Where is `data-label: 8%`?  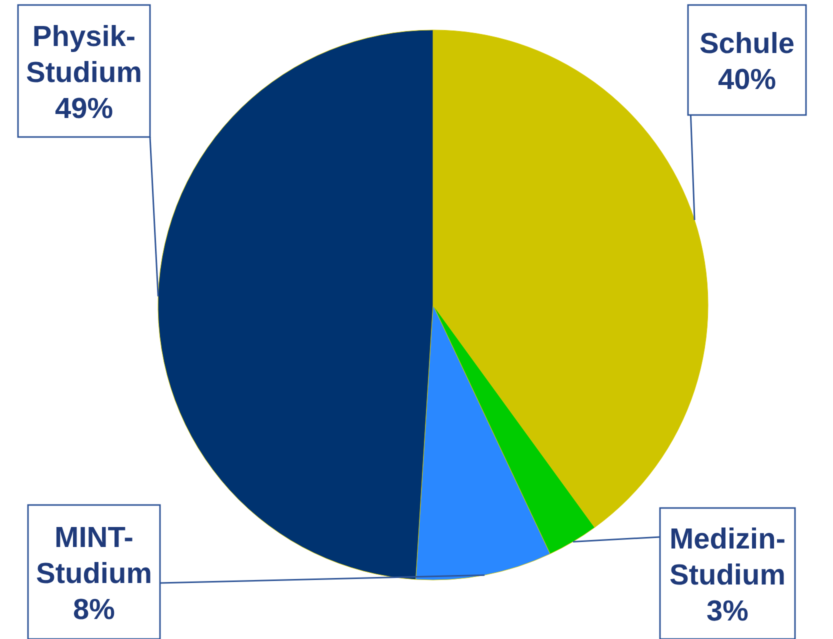
data-label: 8% is located at coordinates (94, 610).